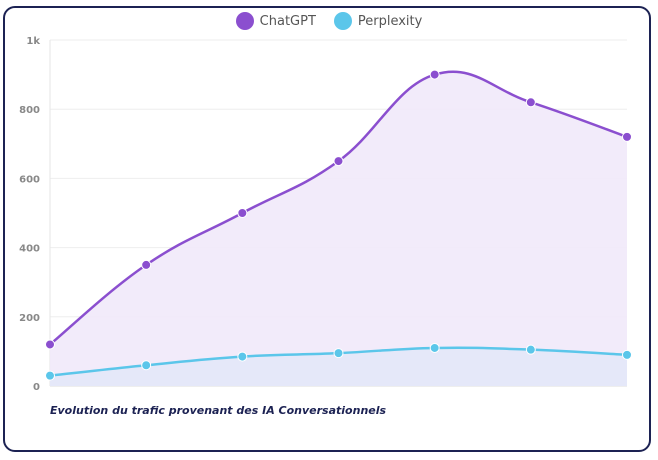 The height and width of the screenshot is (460, 658). What do you see at coordinates (287, 21) in the screenshot?
I see `legend-label-chatgpt: ChatGPT` at bounding box center [287, 21].